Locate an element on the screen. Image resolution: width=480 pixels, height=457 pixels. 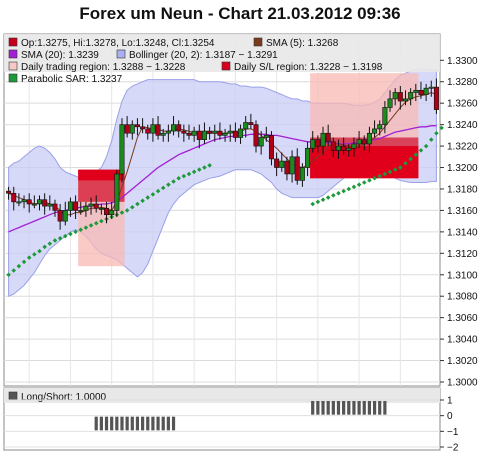
y-tick-label: 1.3080 is located at coordinates (462, 297).